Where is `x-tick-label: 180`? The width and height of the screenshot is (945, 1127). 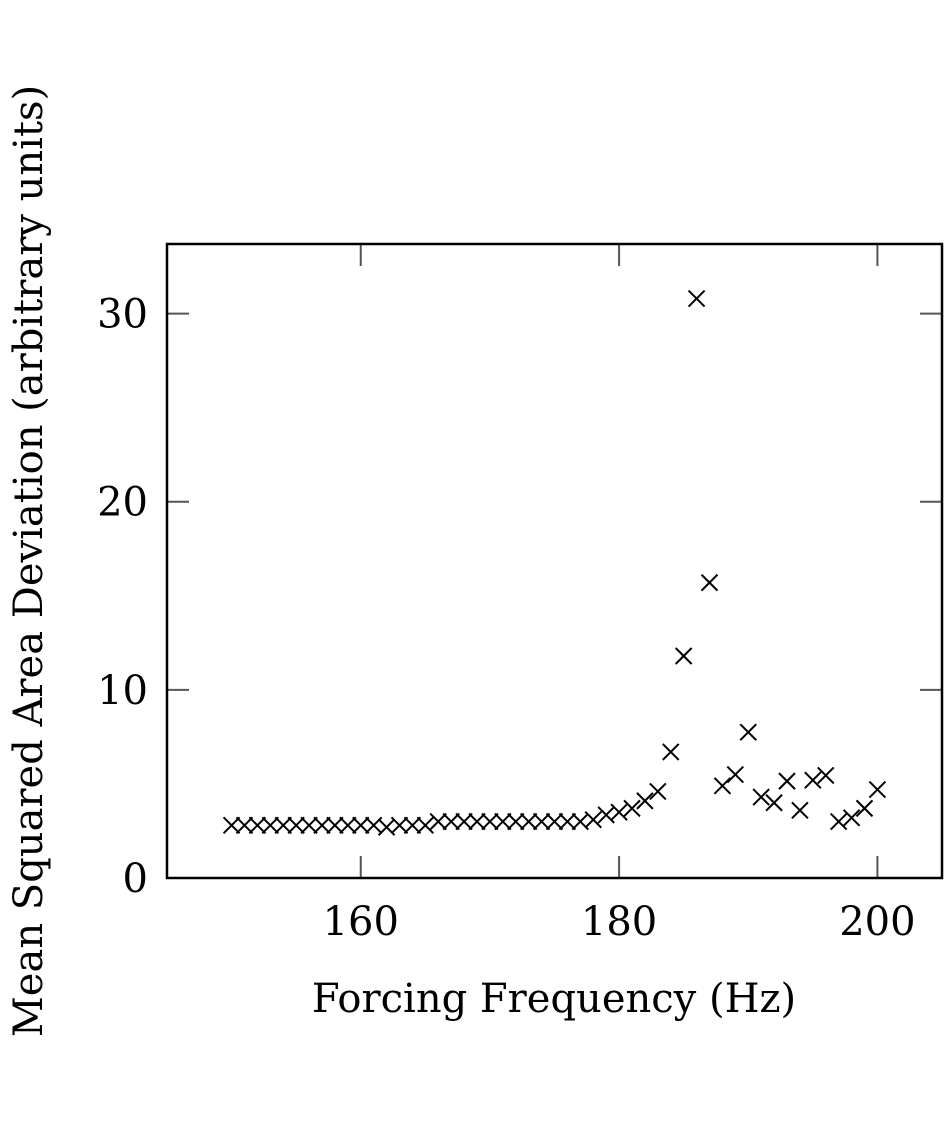
x-tick-label: 180 is located at coordinates (619, 922).